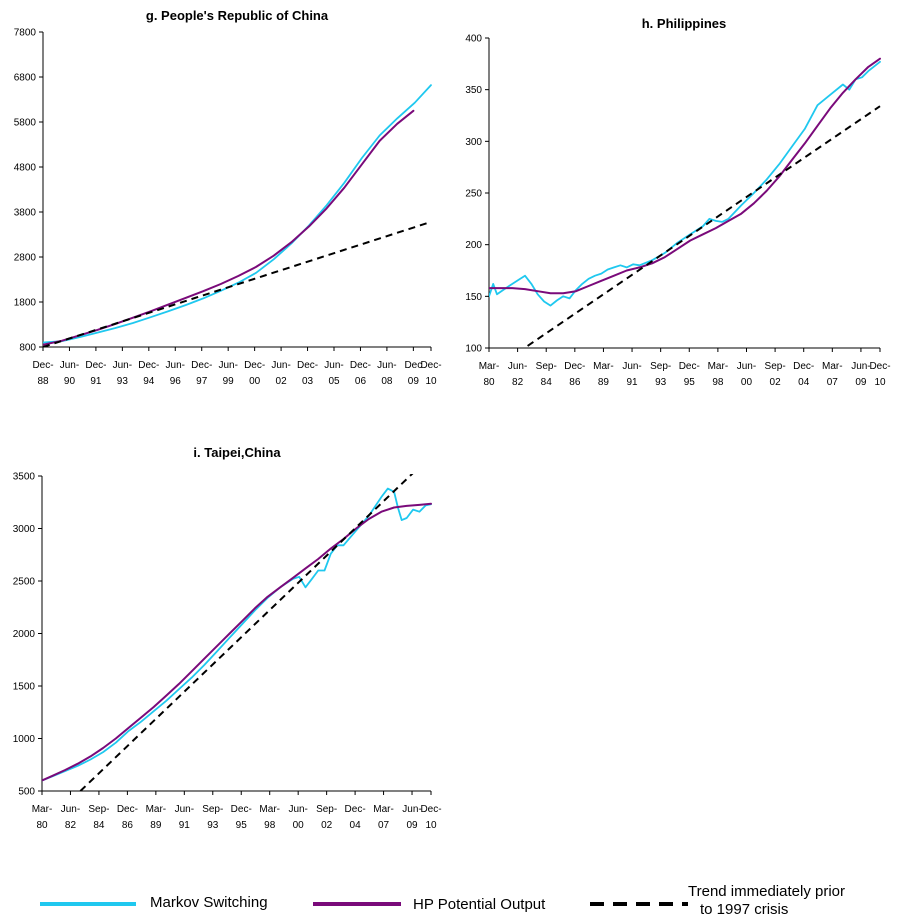  I want to click on philippines-title: h. Philippines, so click(684, 23).